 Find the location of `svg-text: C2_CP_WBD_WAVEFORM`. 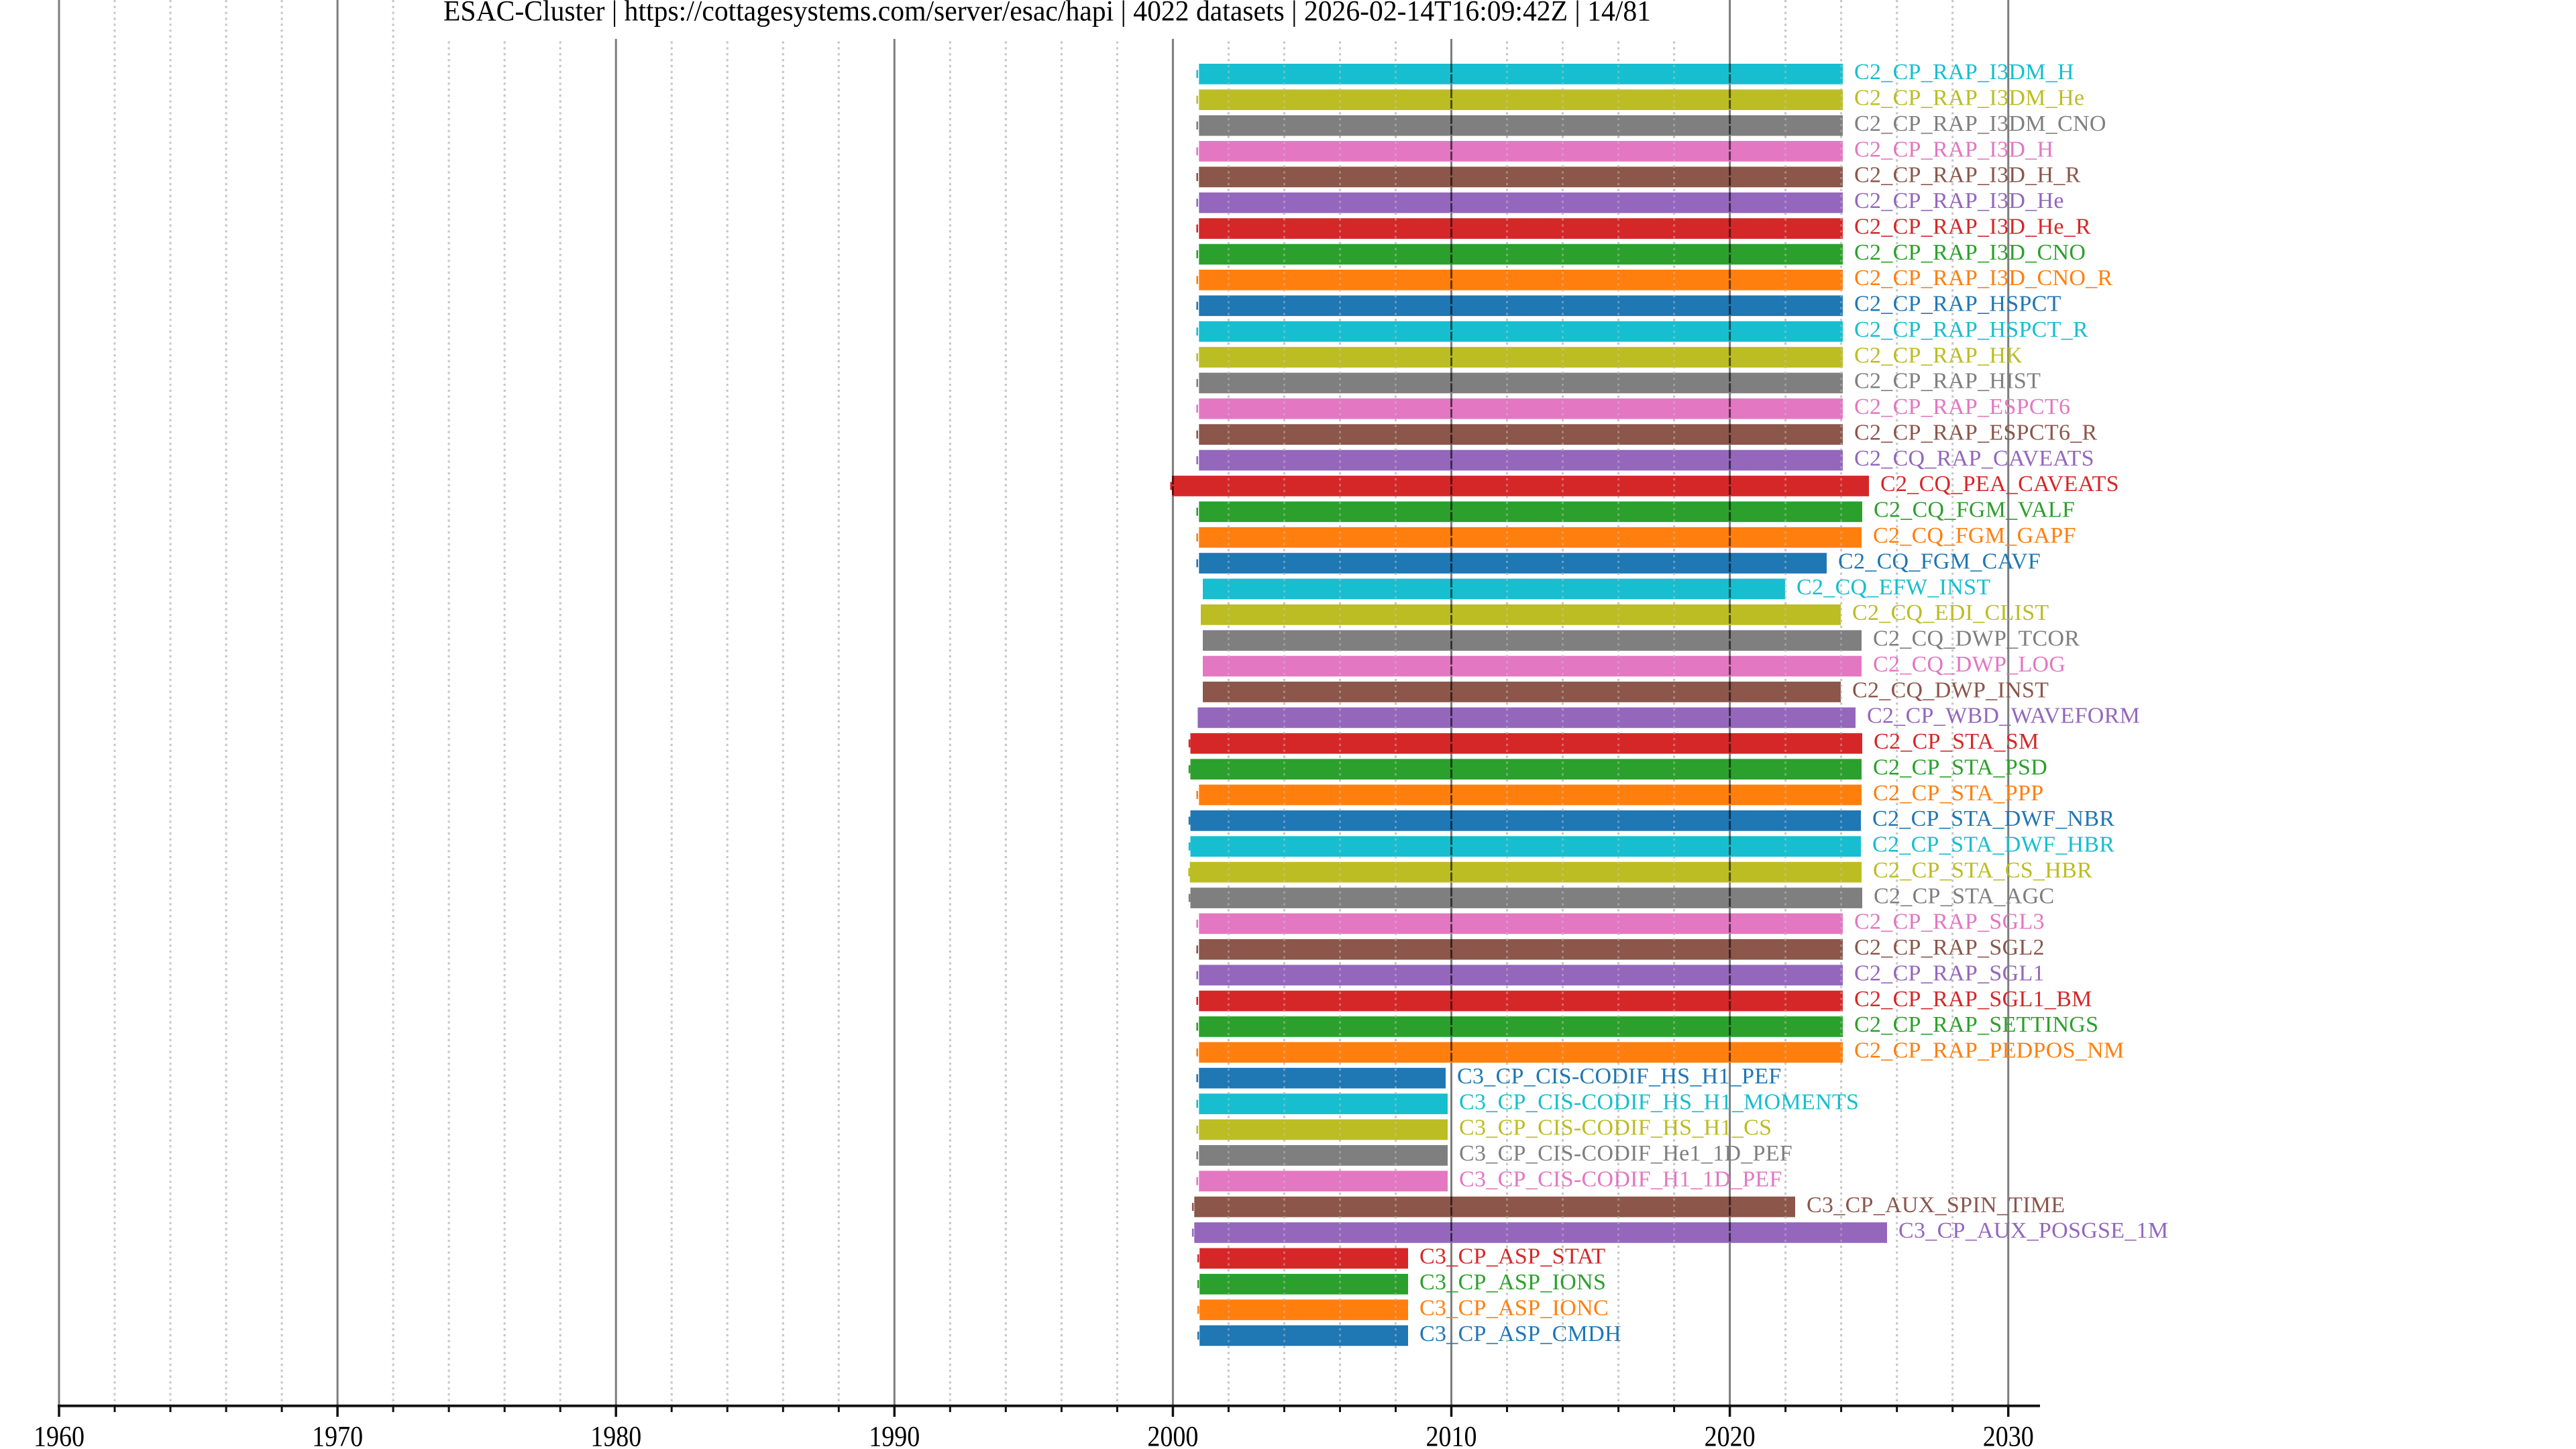

svg-text: C2_CP_WBD_WAVEFORM is located at coordinates (2003, 716).